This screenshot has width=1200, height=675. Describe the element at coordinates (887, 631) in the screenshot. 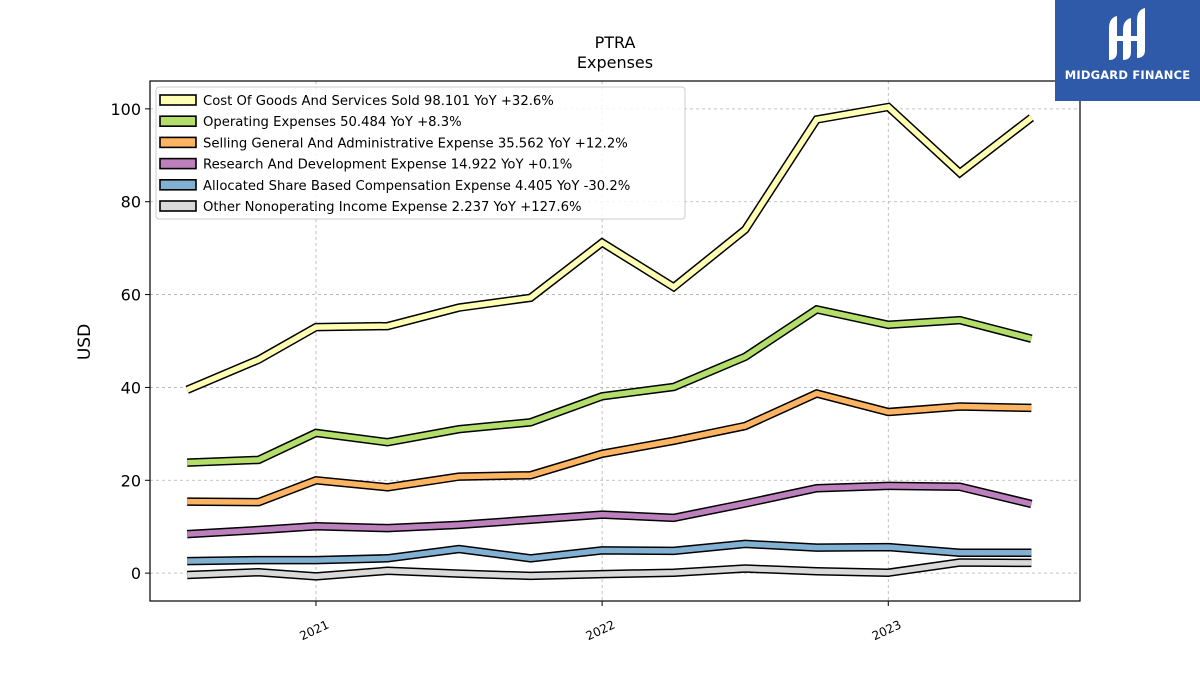

I see `x-tick-label: 2023` at that location.